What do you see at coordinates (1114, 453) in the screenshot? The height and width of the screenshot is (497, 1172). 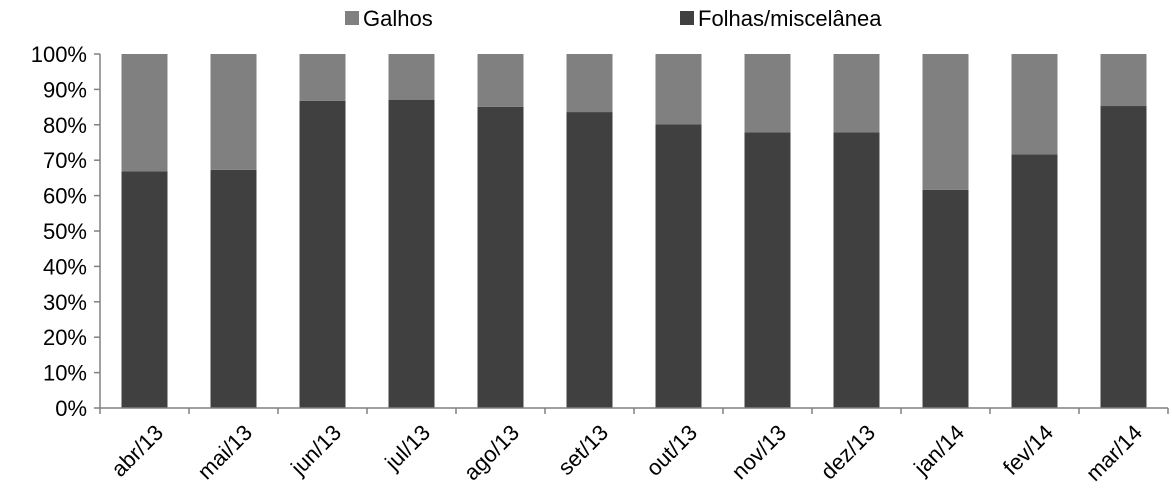 I see `x-tick-label: mar/14` at bounding box center [1114, 453].